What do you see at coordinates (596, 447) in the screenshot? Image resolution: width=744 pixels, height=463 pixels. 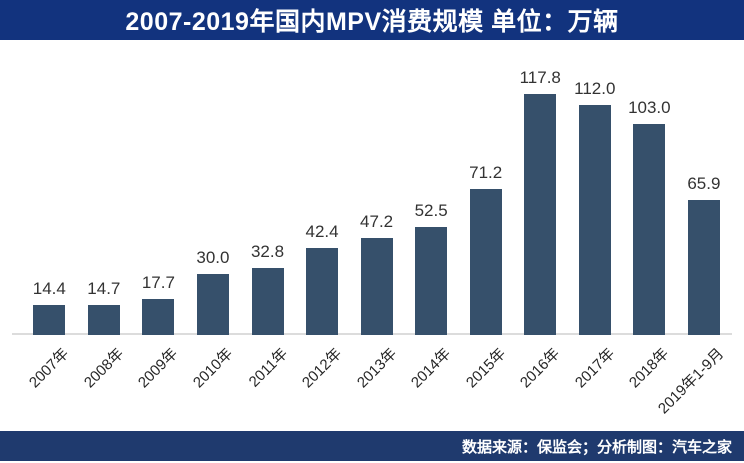 I see `source-text: 数据来源：保监会；分析制图：汽车之家` at bounding box center [596, 447].